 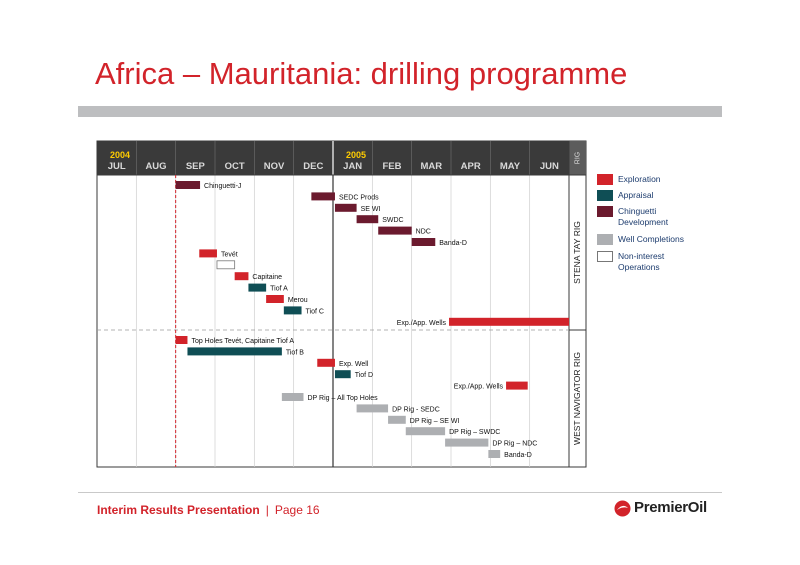 I want to click on legend-label-exploration: Exploration, so click(x=639, y=179).